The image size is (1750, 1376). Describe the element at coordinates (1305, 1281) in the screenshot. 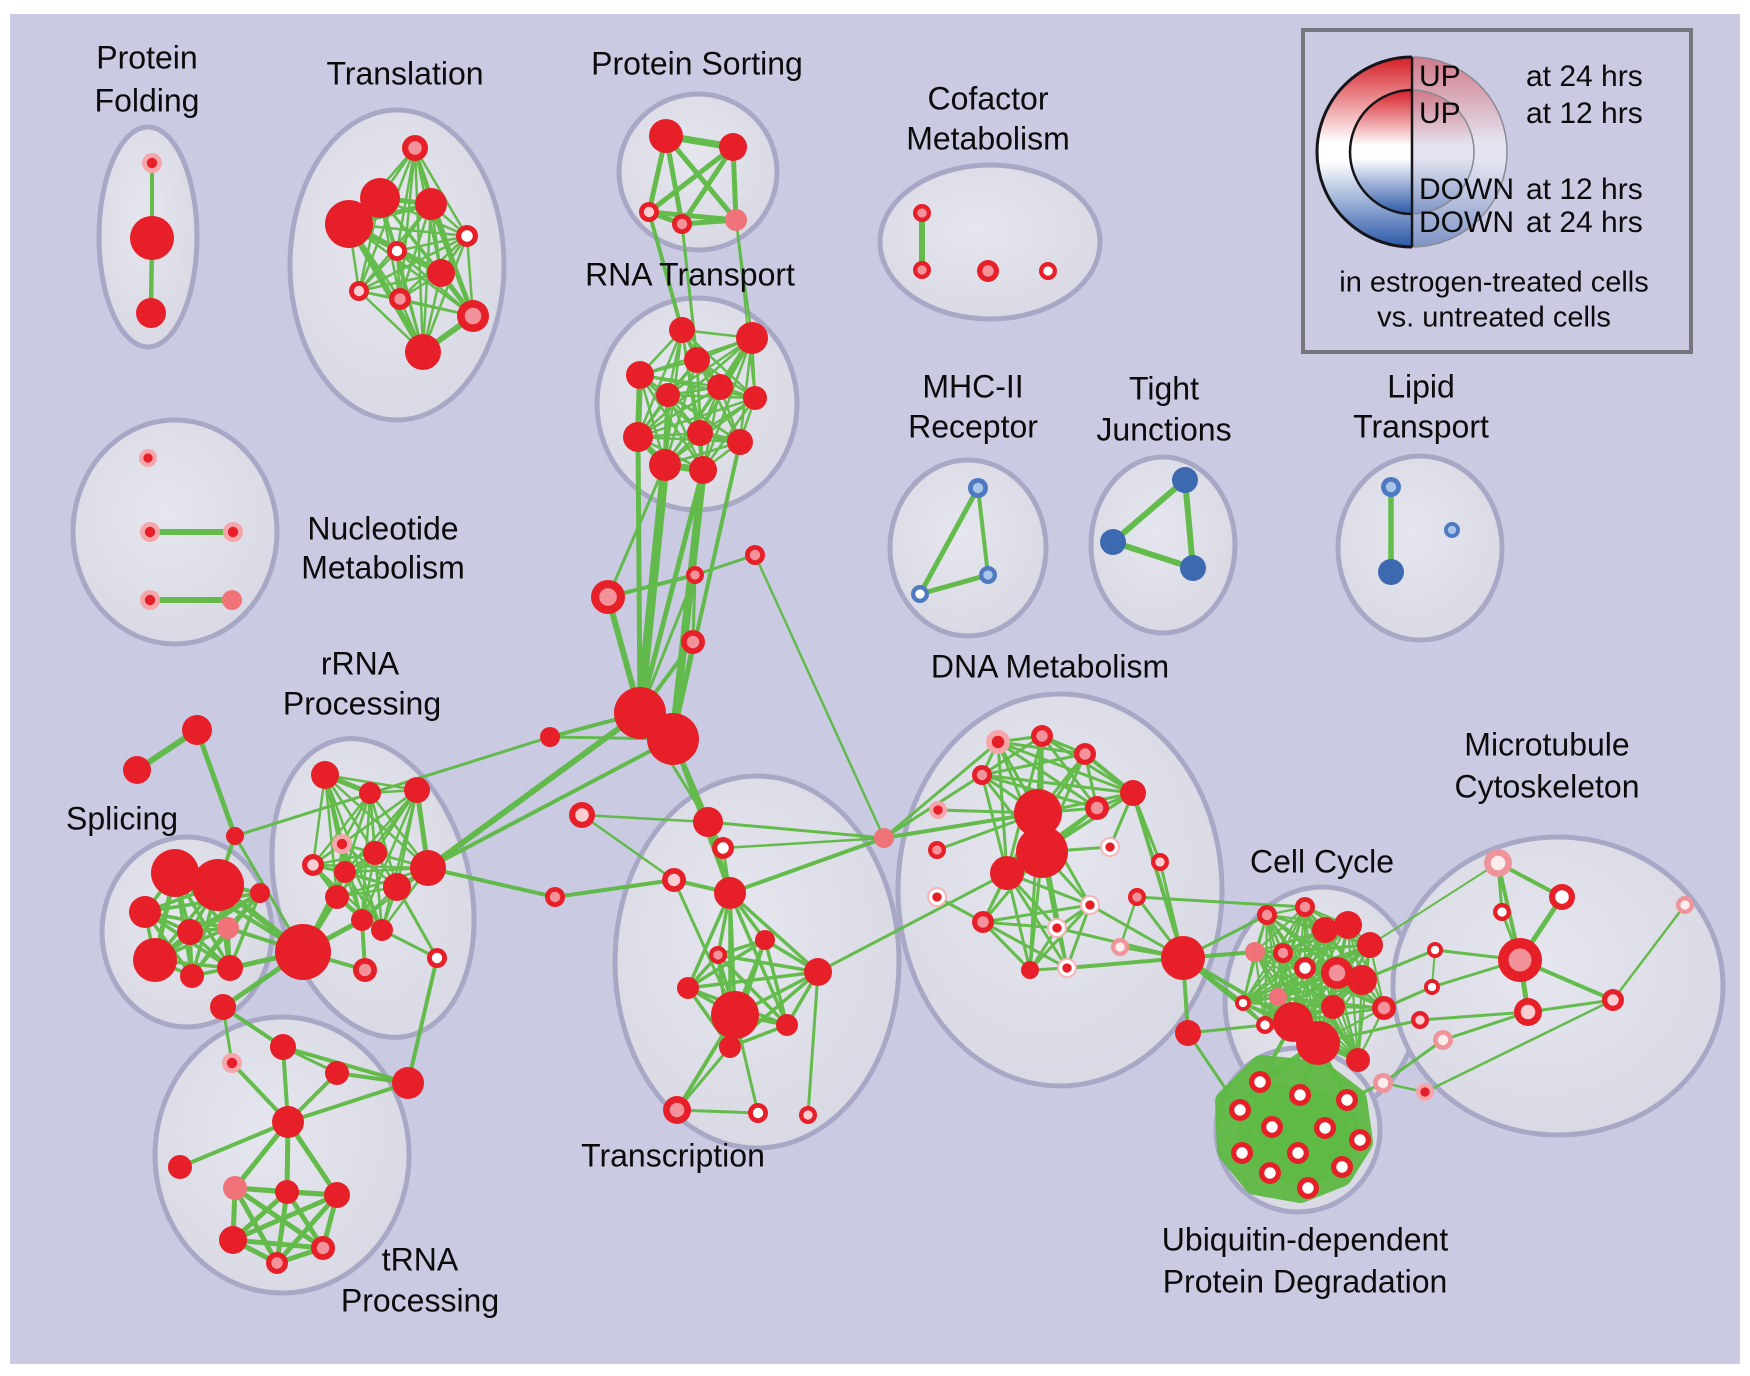

I see `cluster-label-ubiquitin-line1: Protein Degradation` at that location.